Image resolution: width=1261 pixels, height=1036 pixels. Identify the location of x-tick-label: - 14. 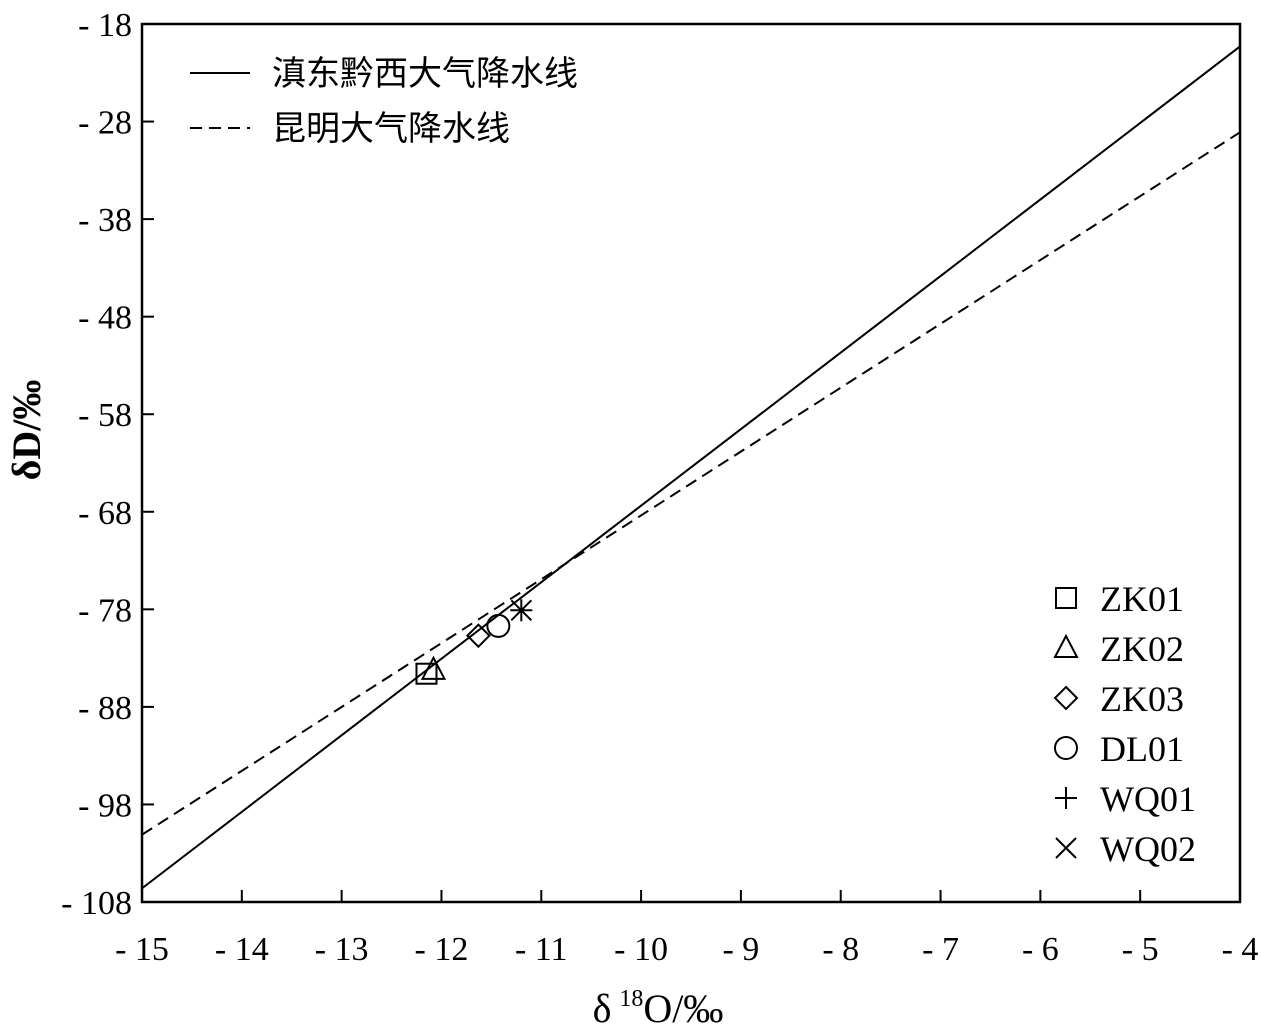
(242, 949).